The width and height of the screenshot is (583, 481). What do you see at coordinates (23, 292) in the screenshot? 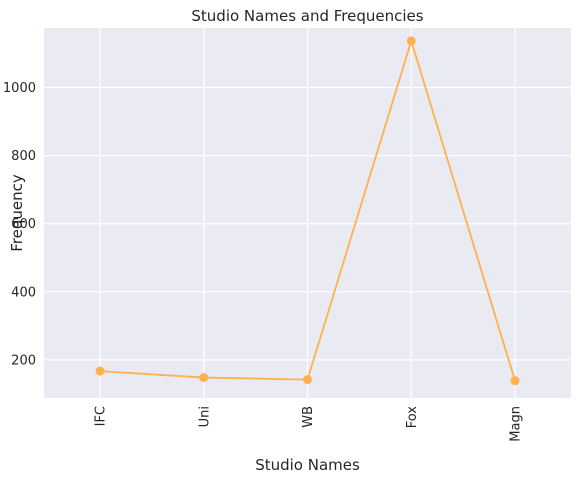
I see `y-tick-label: 400` at bounding box center [23, 292].